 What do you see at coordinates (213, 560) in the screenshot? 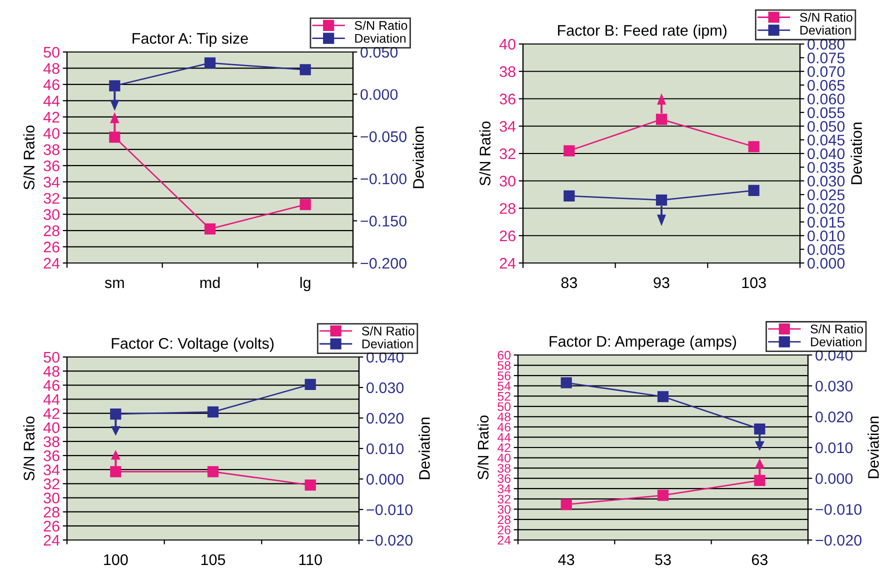
I see `x-tick-label: 105` at bounding box center [213, 560].